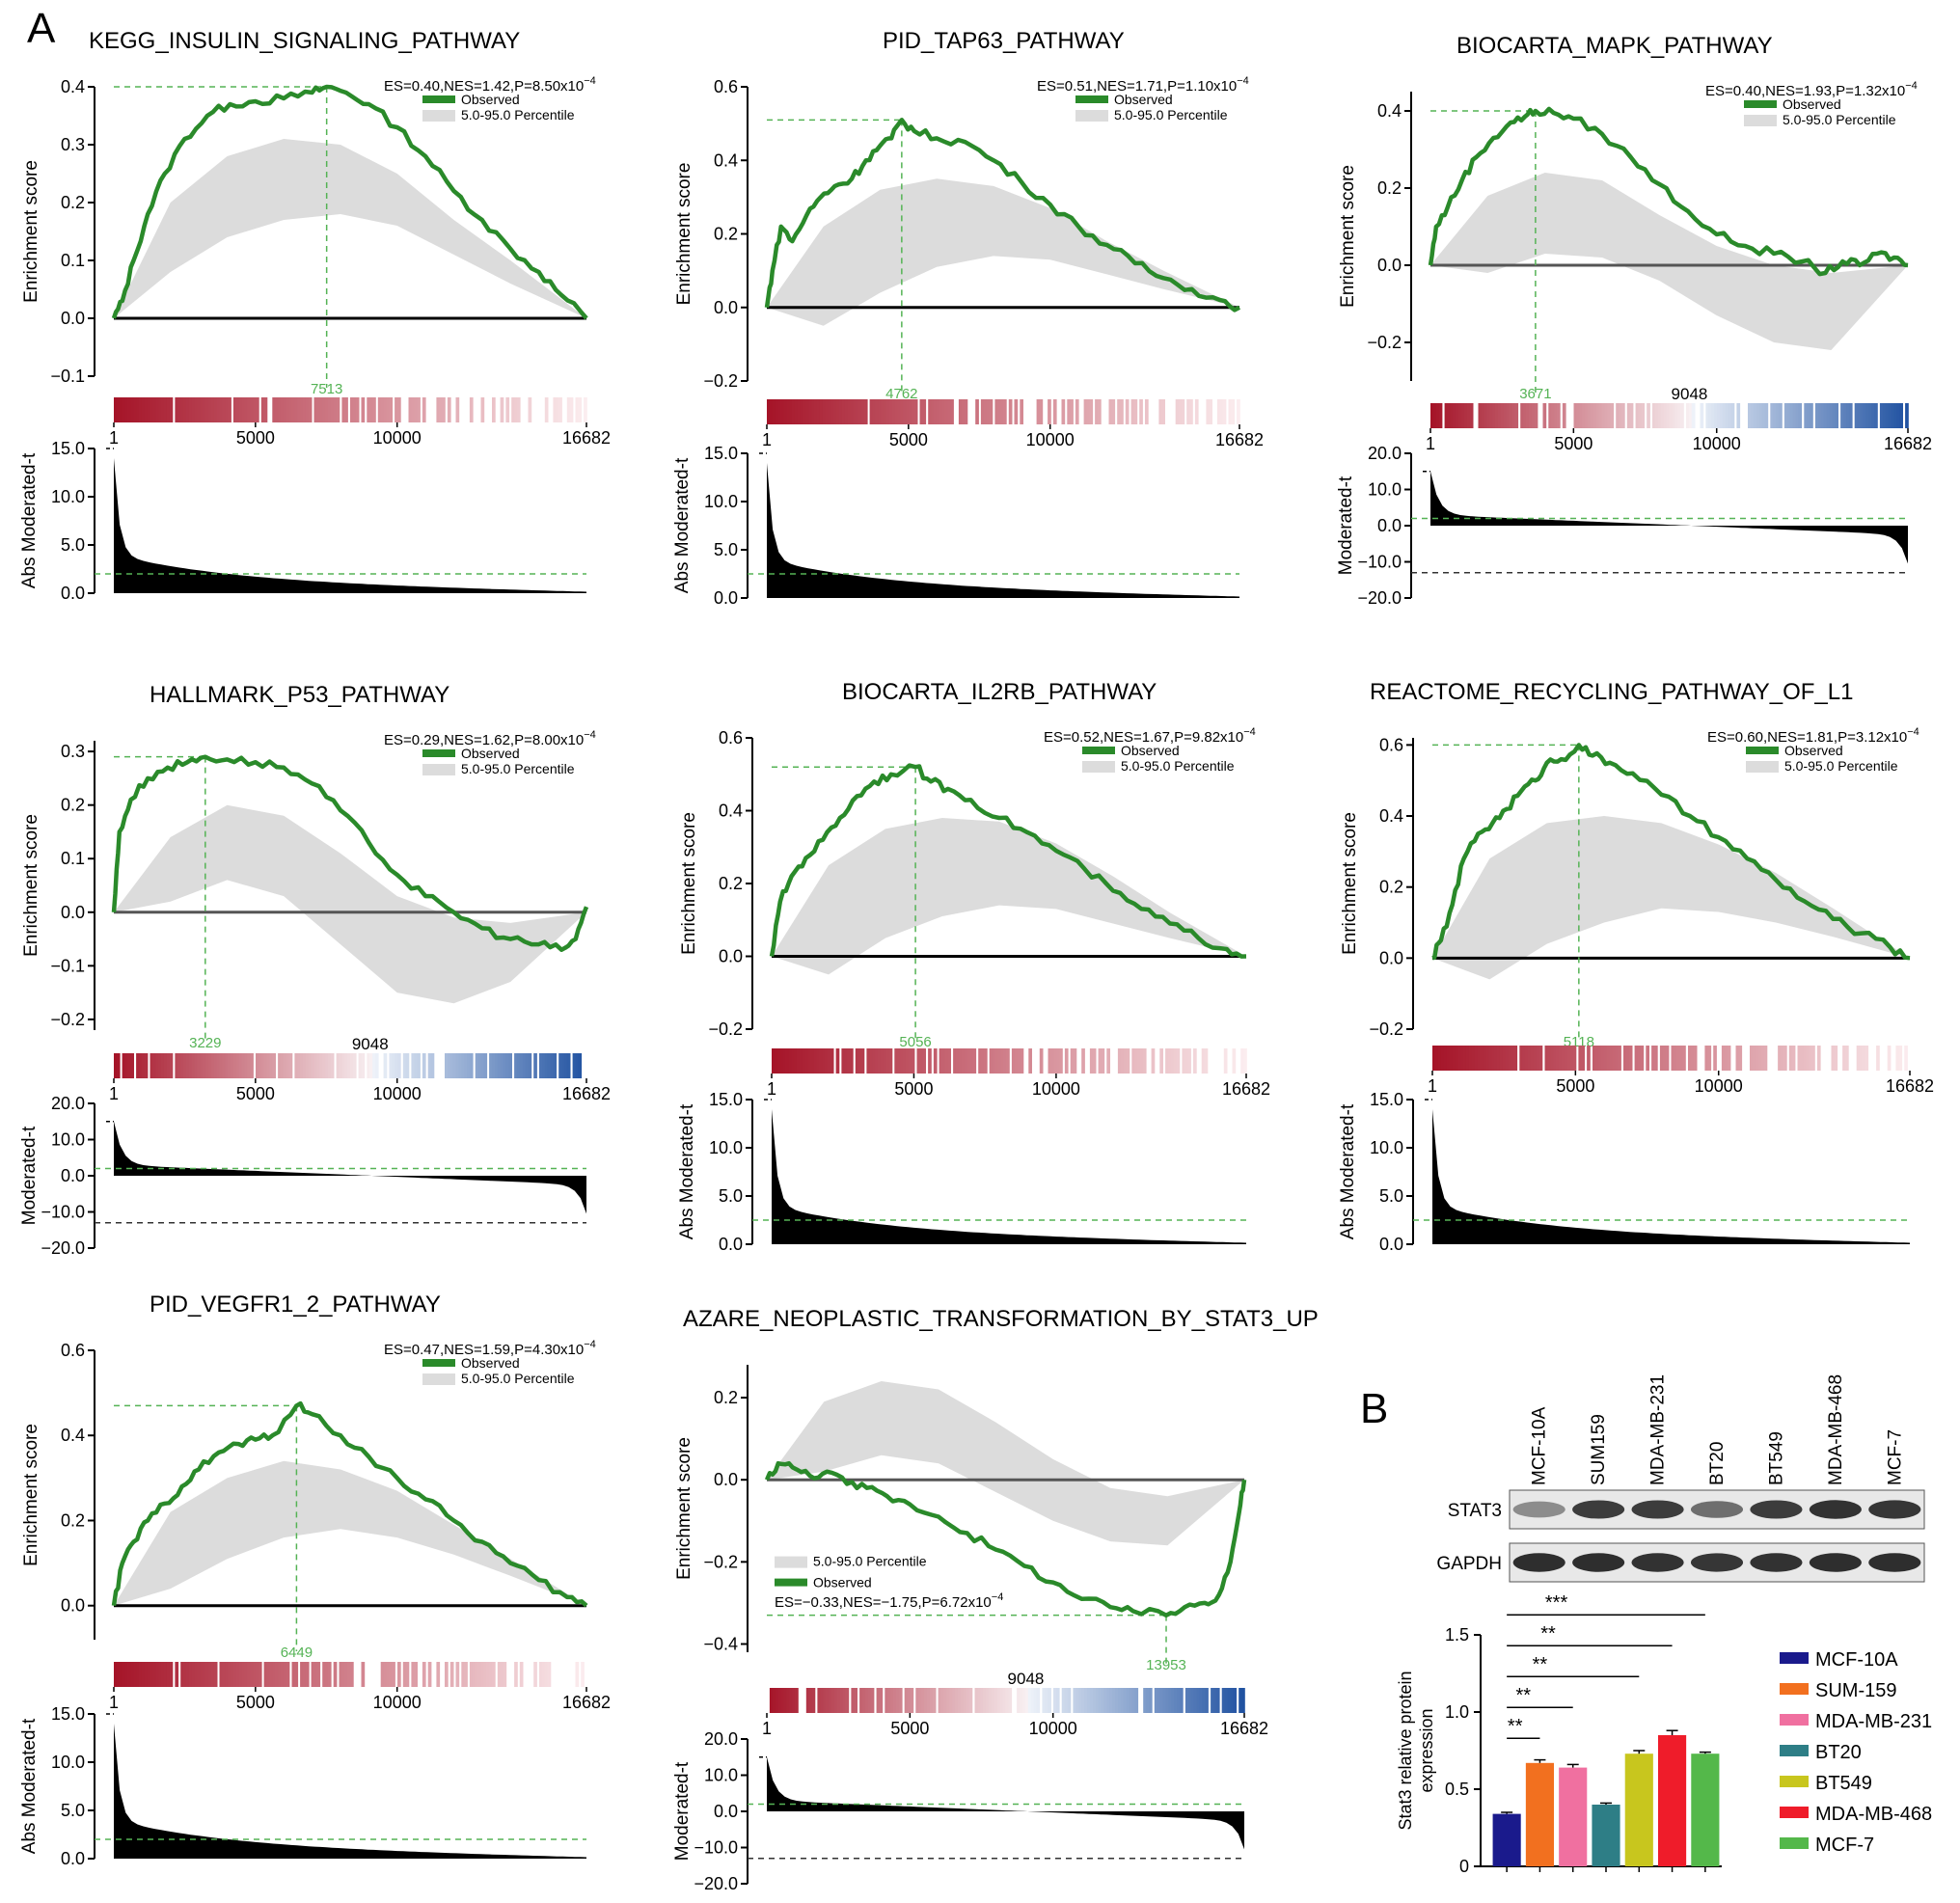 This screenshot has width=1960, height=1903. I want to click on y-tick-label: 0.3, so click(73, 751).